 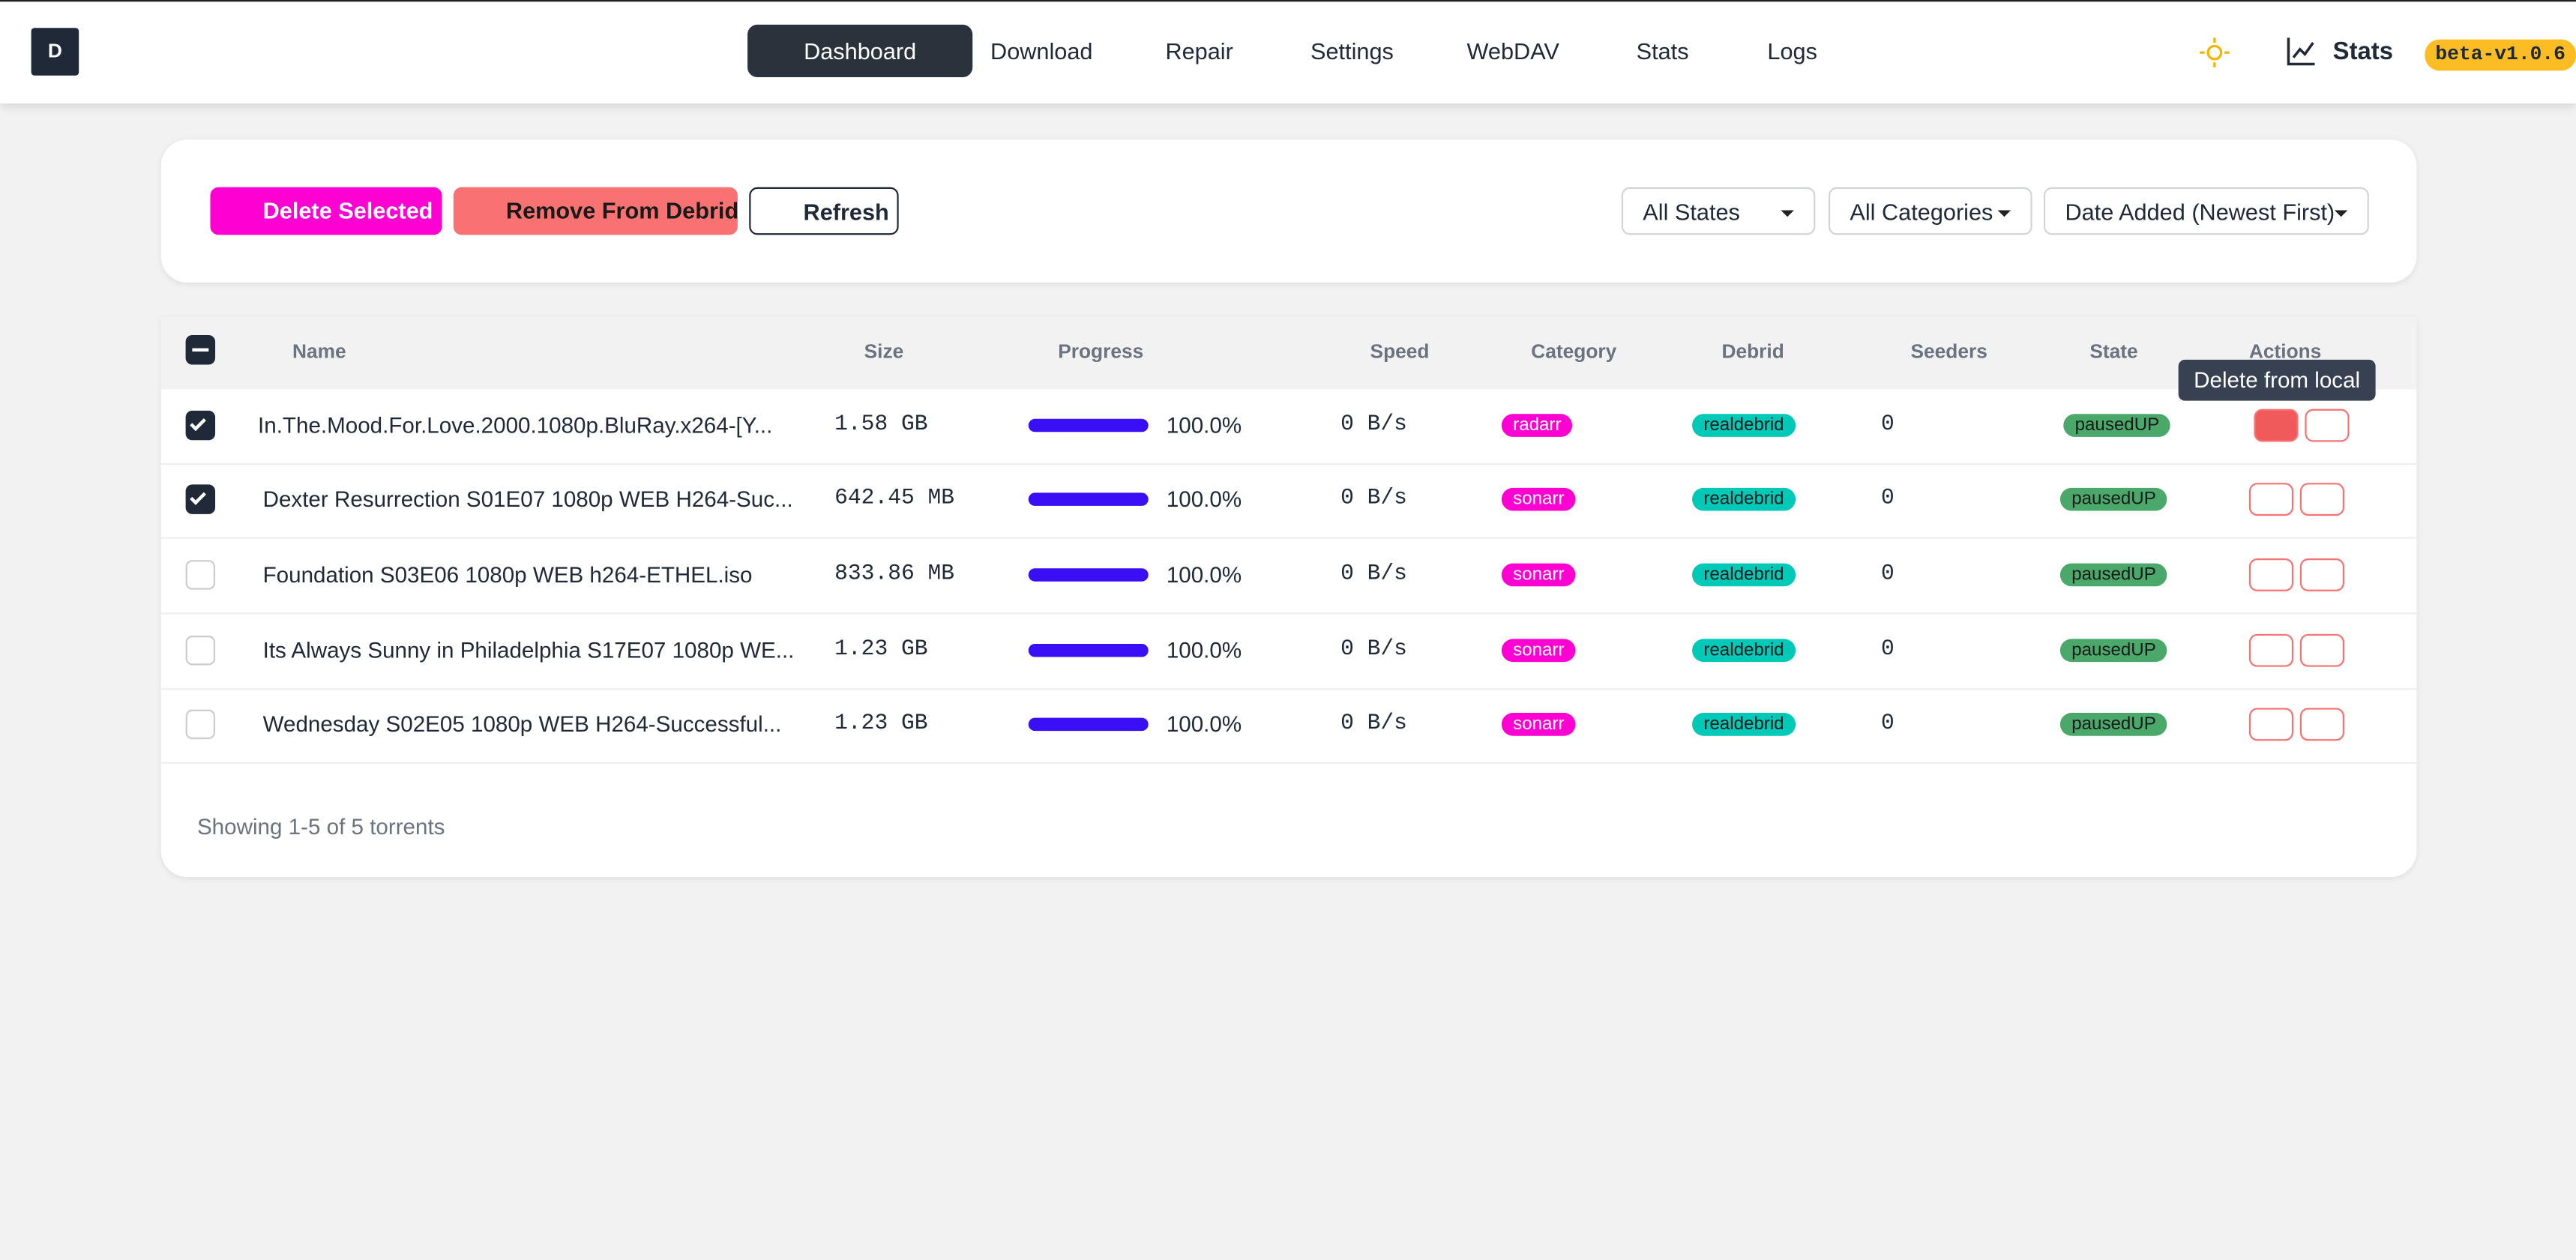 What do you see at coordinates (894, 499) in the screenshot?
I see `torrent-size: 642.45 MB` at bounding box center [894, 499].